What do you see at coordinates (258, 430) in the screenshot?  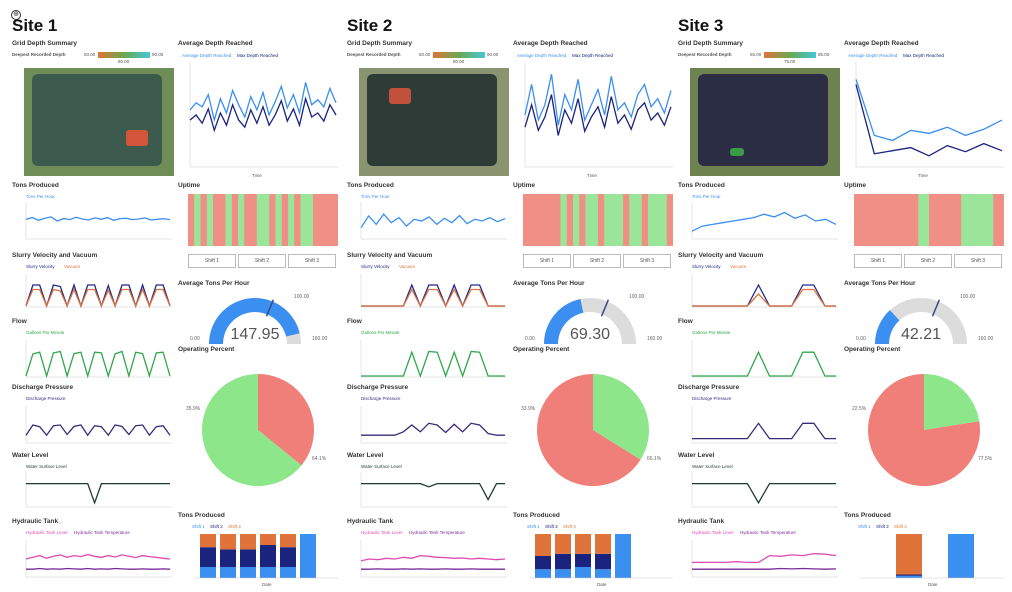 I see `operating-pie-chart` at bounding box center [258, 430].